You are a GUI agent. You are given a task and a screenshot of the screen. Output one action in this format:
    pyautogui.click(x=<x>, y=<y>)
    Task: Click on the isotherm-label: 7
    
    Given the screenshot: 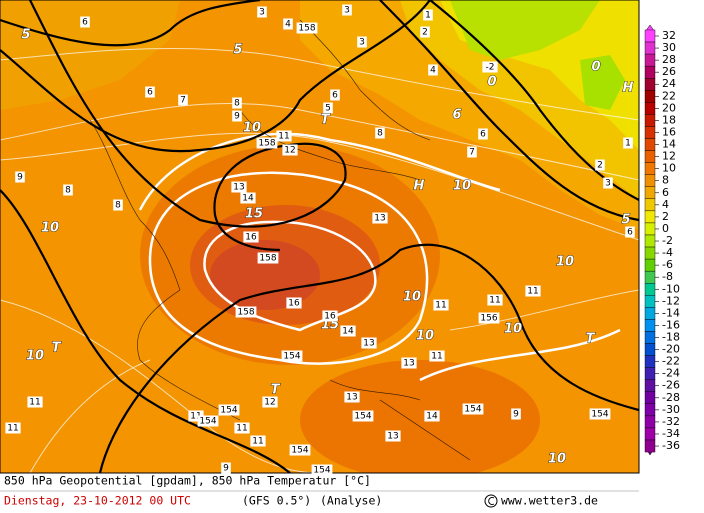 What is the action you would take?
    pyautogui.click(x=183, y=101)
    